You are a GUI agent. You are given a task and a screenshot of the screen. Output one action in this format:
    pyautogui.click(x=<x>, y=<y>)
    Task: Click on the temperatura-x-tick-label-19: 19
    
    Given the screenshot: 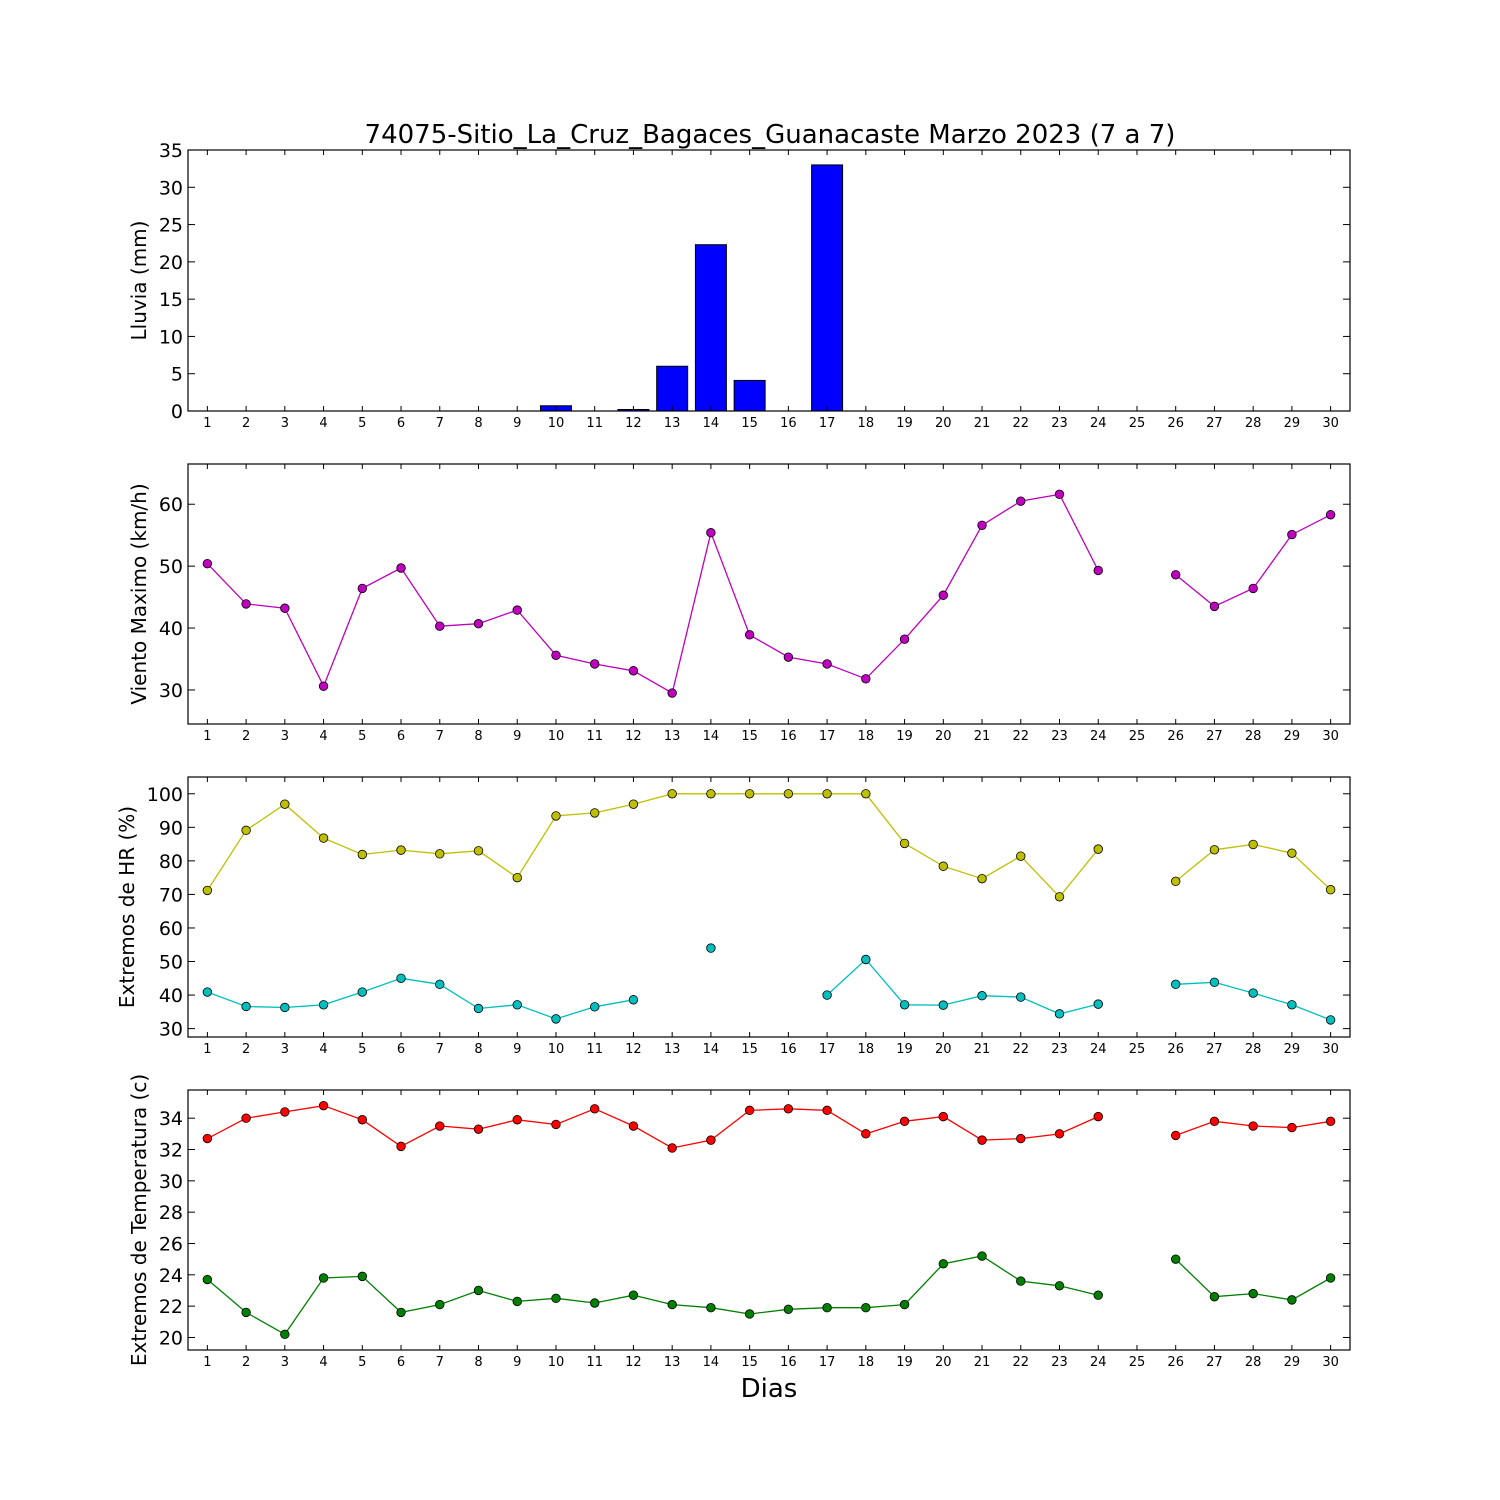 What is the action you would take?
    pyautogui.click(x=904, y=1362)
    